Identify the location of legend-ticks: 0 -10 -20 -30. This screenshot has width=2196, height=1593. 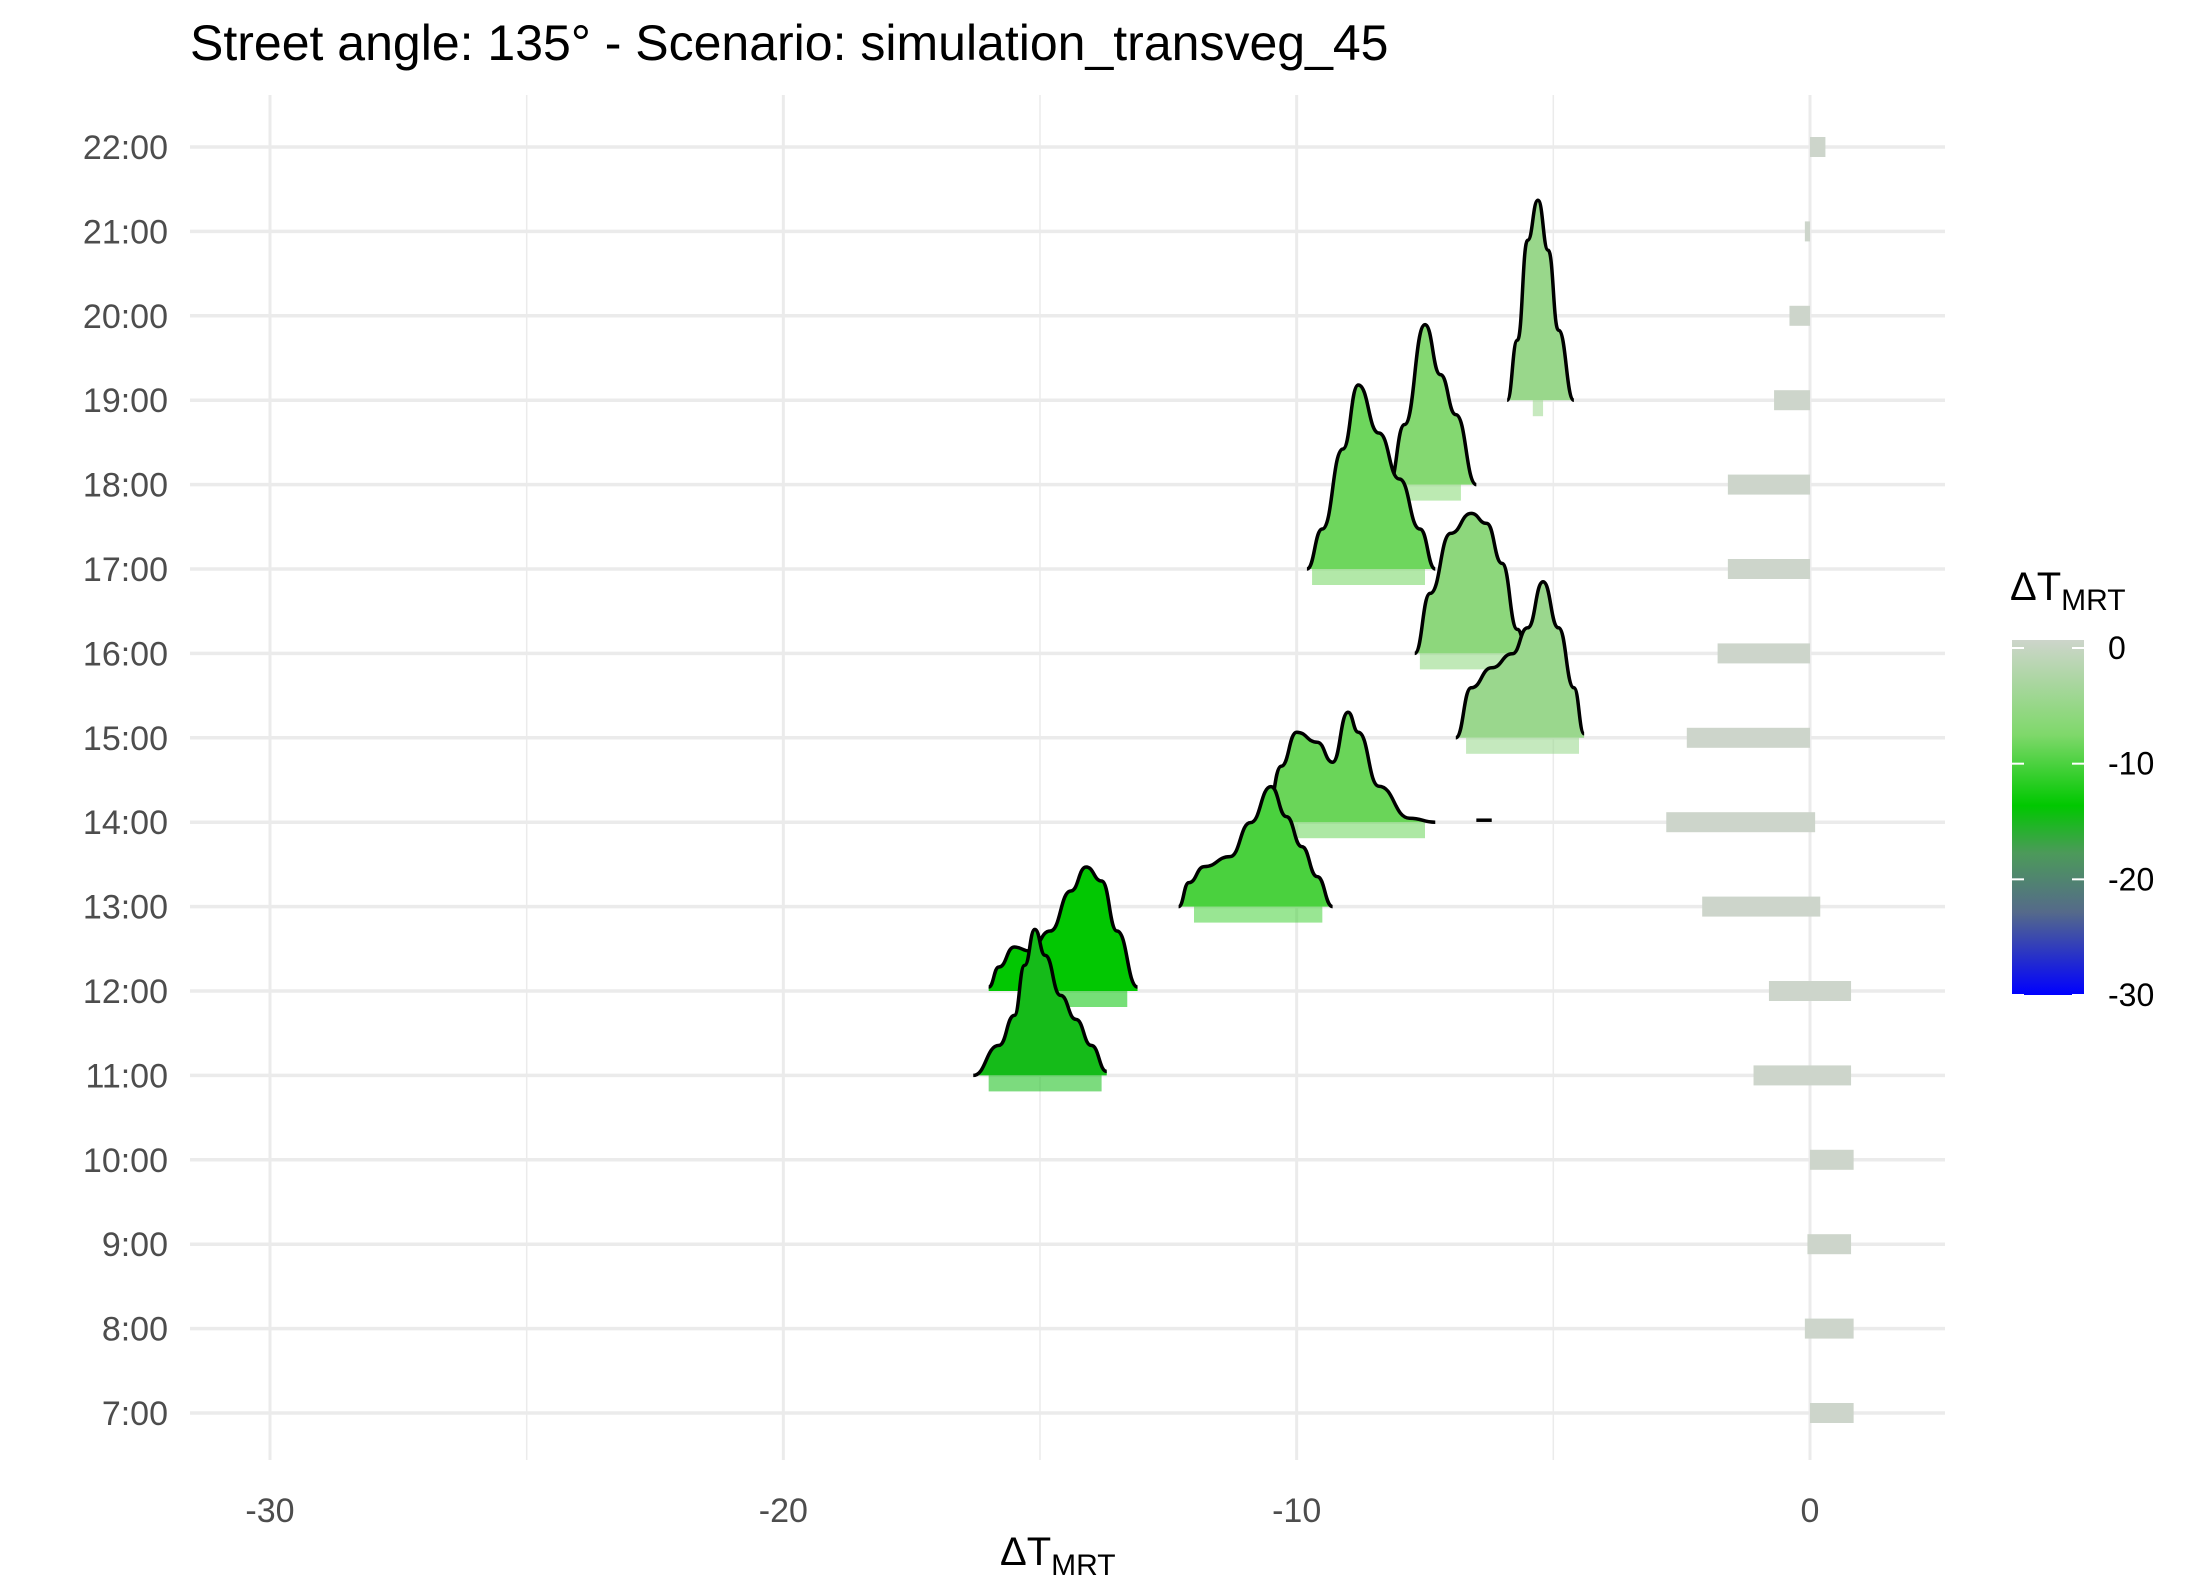
(2083, 821).